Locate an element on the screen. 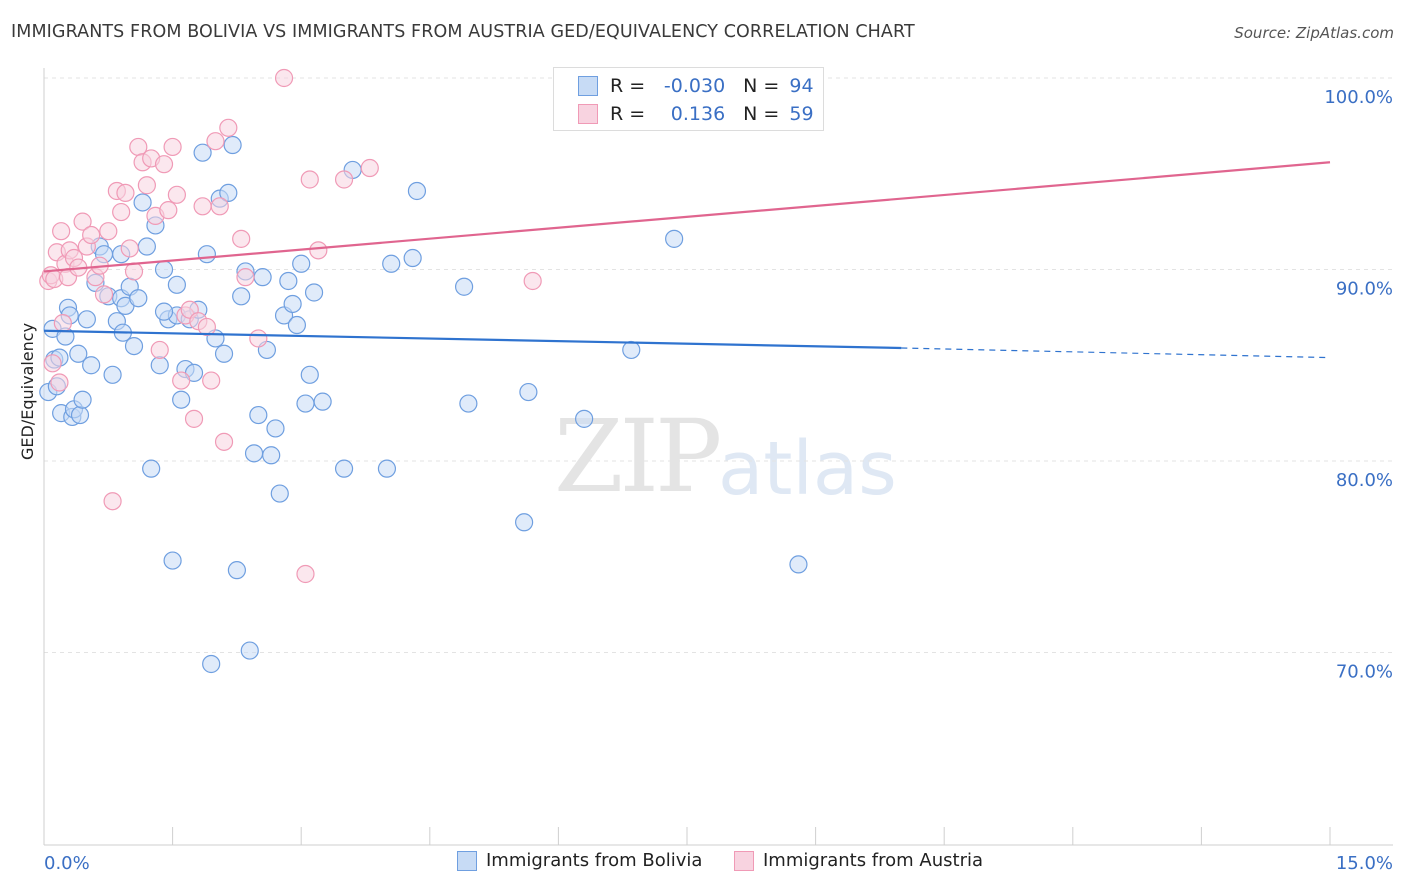  y-tick-label: 90.0% is located at coordinates (1364, 289).